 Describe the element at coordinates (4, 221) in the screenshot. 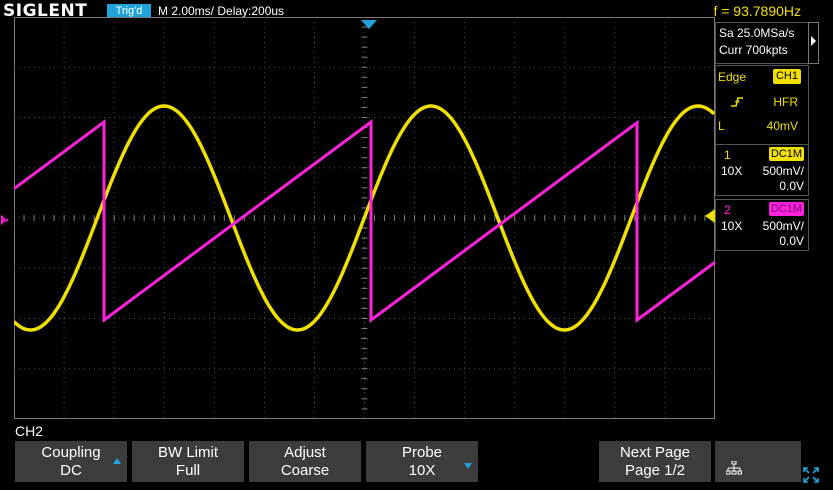

I see `svg-text: 2` at that location.